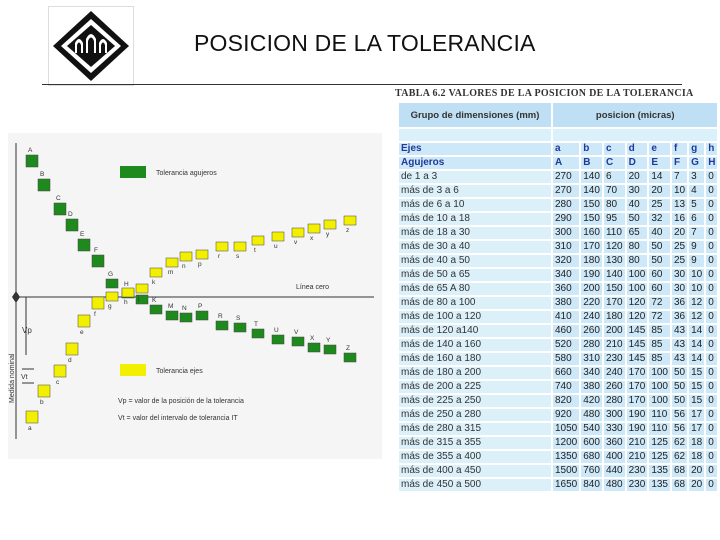 This screenshot has height=540, width=720. Describe the element at coordinates (222, 325) in the screenshot. I see `hole-zone-R` at that location.